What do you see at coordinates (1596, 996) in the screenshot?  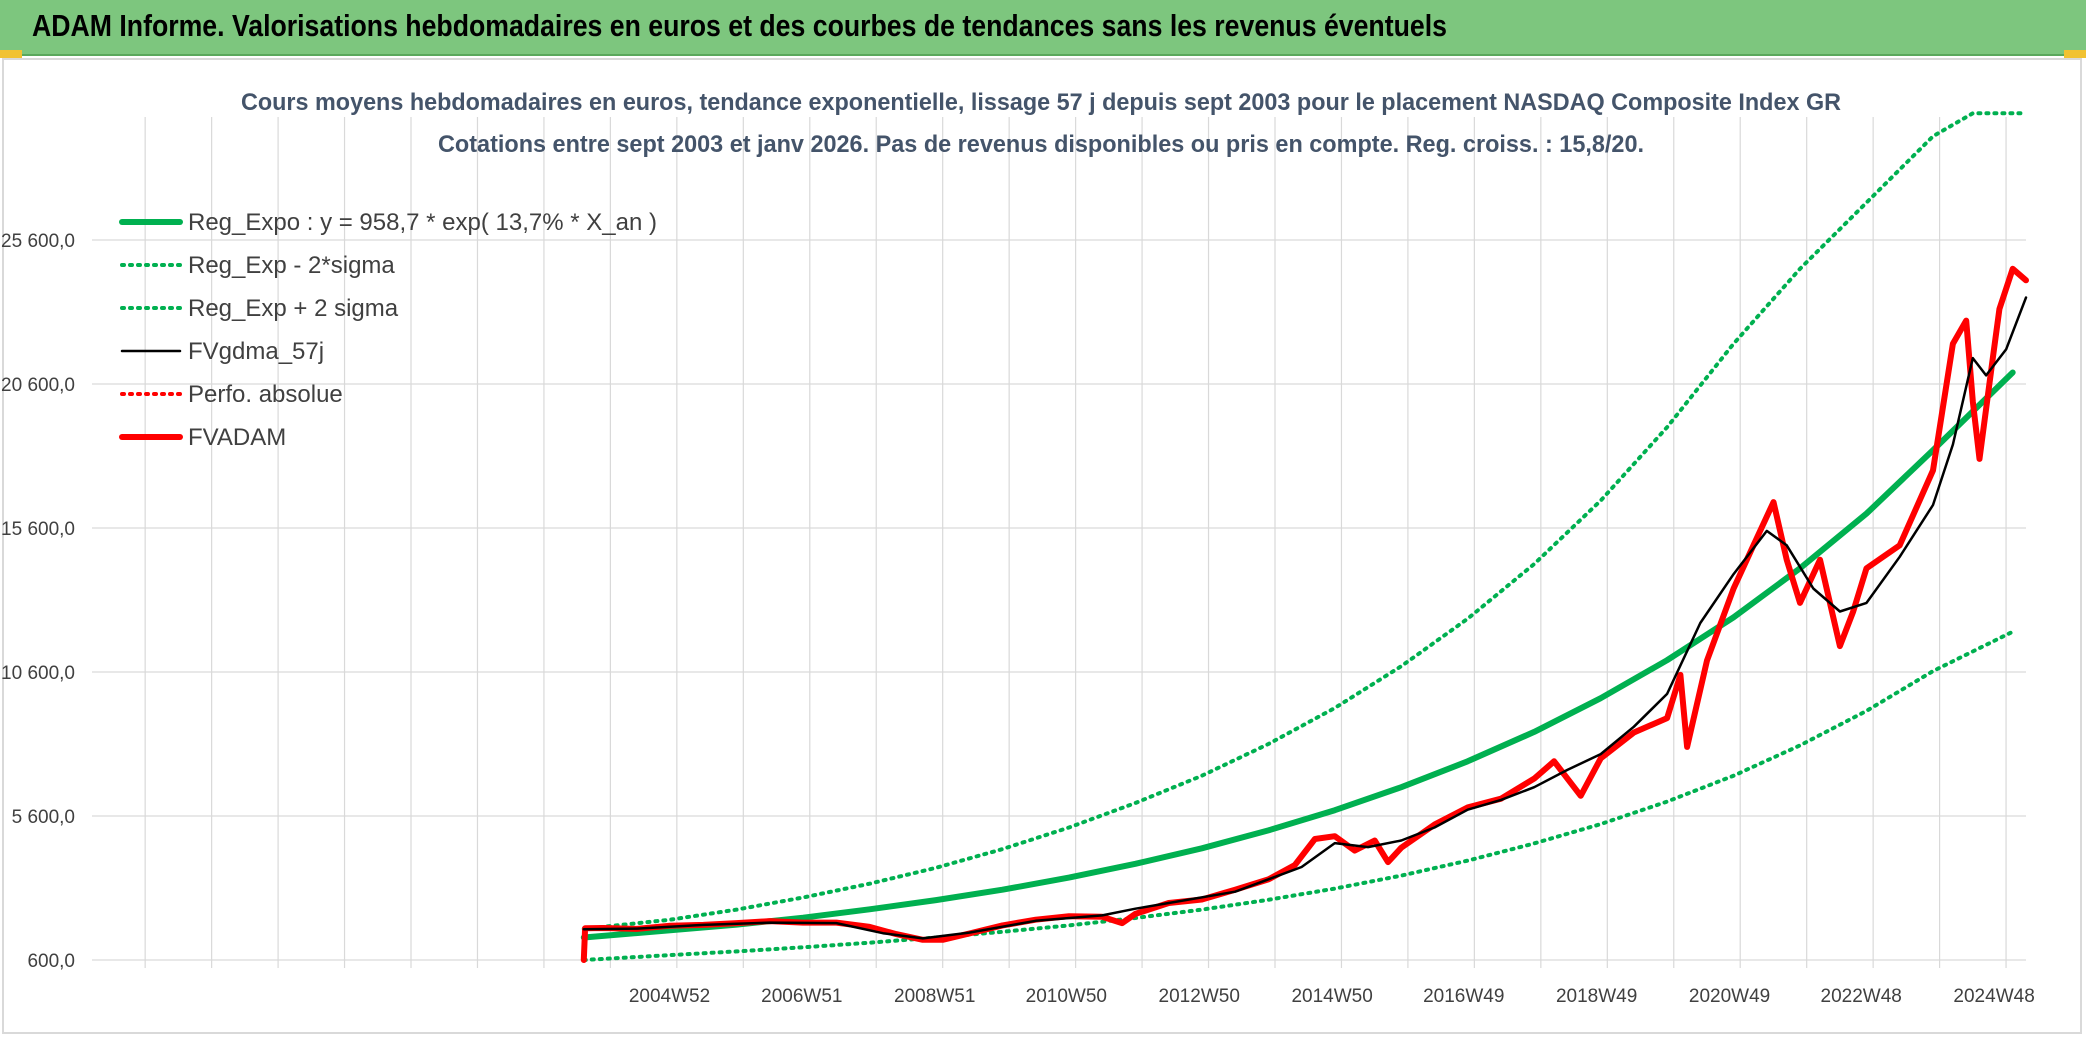 I see `x-tick-label: 2018W49` at bounding box center [1596, 996].